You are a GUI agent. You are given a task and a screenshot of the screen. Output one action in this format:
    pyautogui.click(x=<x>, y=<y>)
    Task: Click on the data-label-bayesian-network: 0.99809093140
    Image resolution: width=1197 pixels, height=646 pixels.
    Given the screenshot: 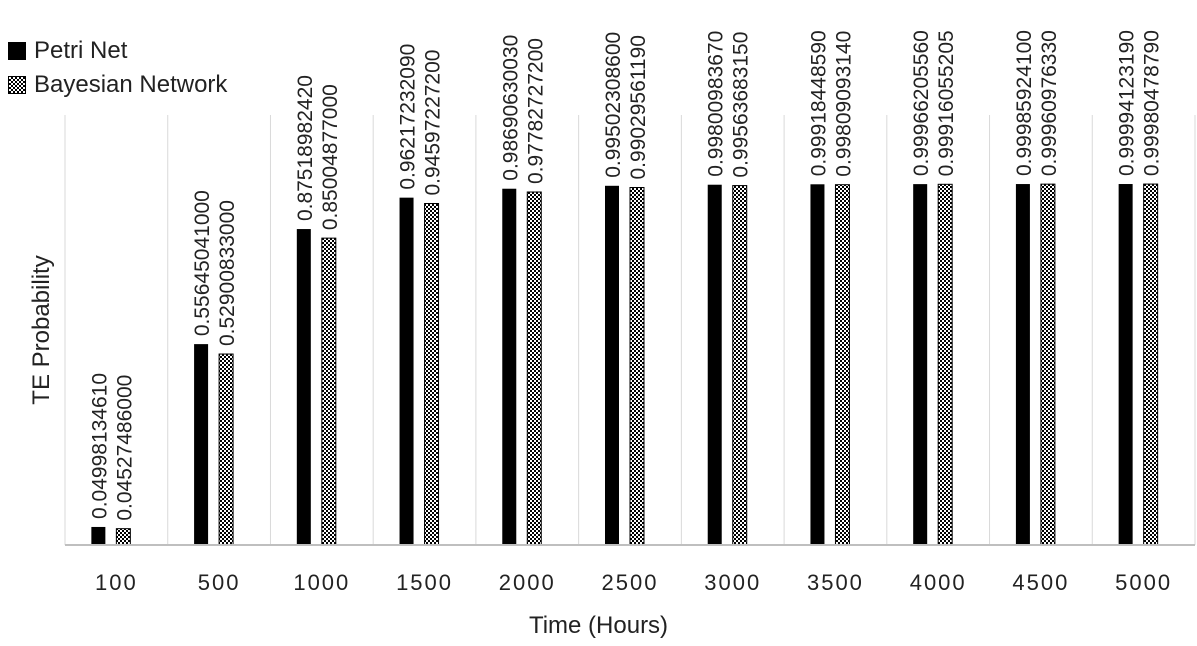 What is the action you would take?
    pyautogui.click(x=843, y=104)
    